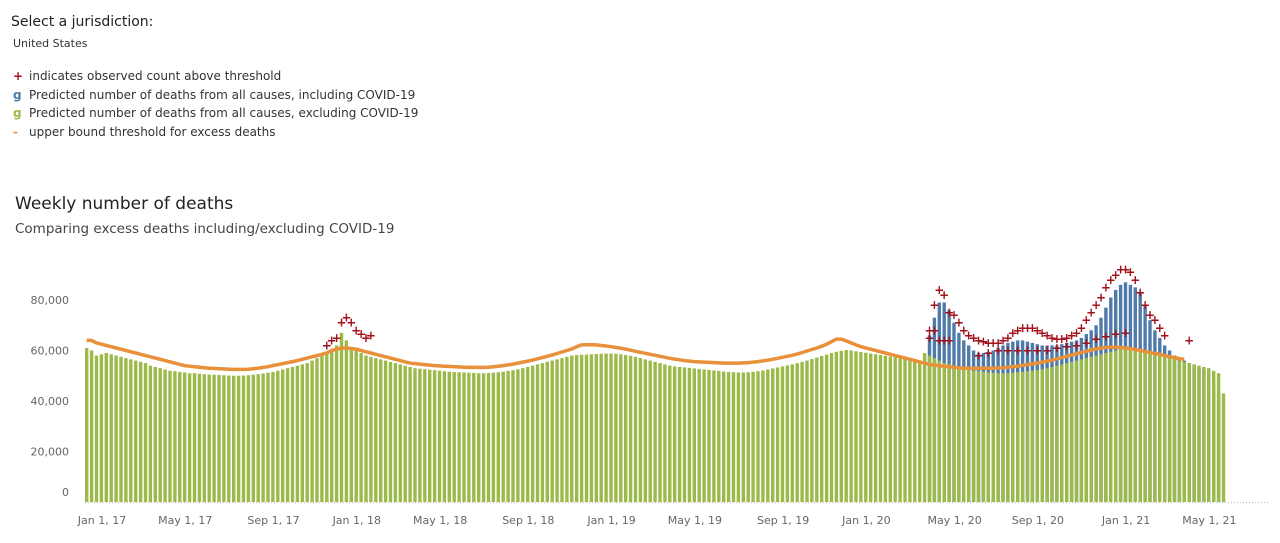 This screenshot has width=1280, height=543. Describe the element at coordinates (15, 131) in the screenshot. I see `line-swatch-icon: -` at that location.